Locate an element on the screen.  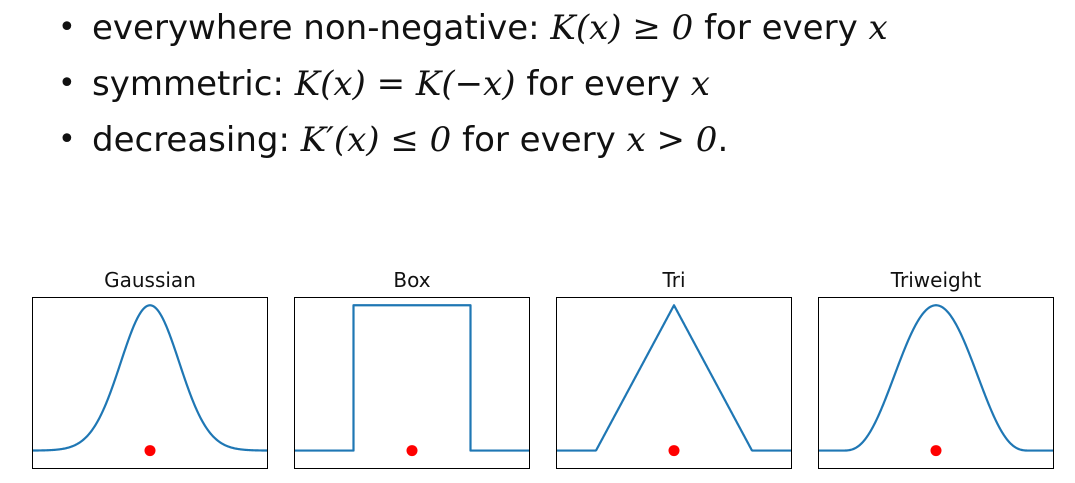
chart-title: Triweight is located at coordinates (936, 280).